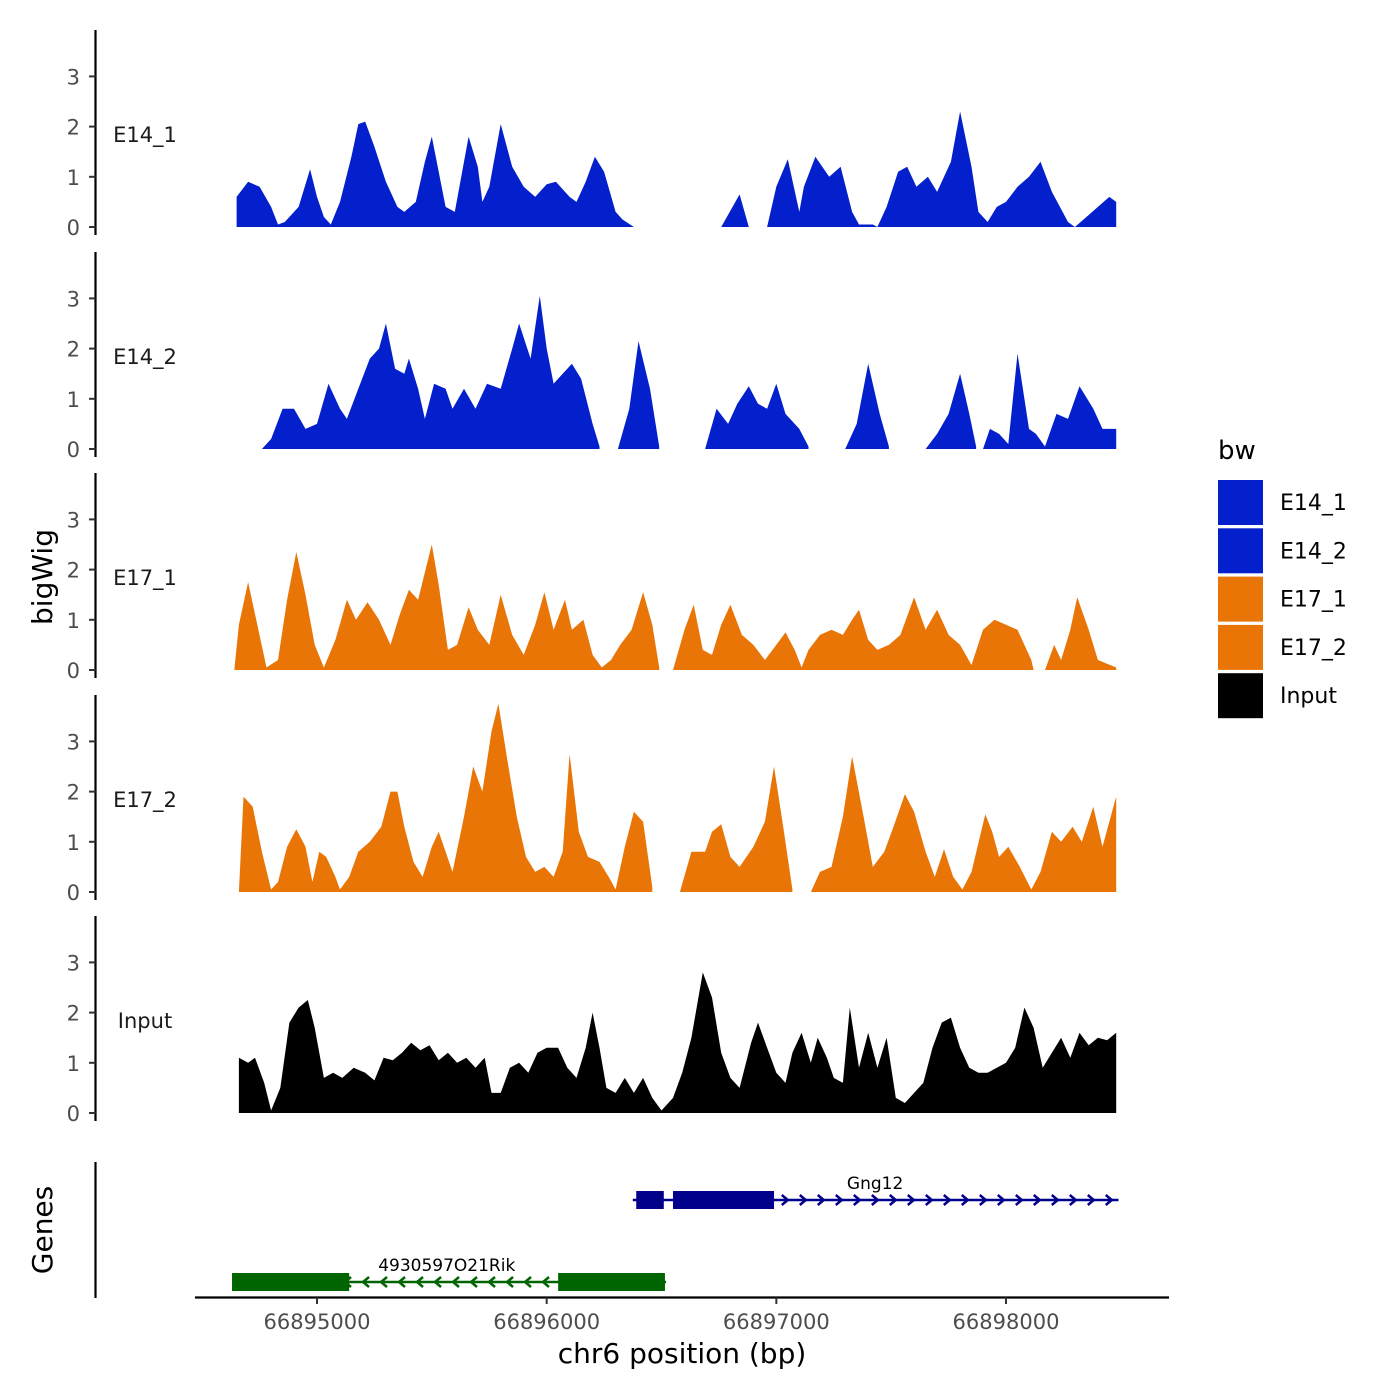 The height and width of the screenshot is (1400, 1400). What do you see at coordinates (1313, 600) in the screenshot?
I see `legend-label: E17_1` at bounding box center [1313, 600].